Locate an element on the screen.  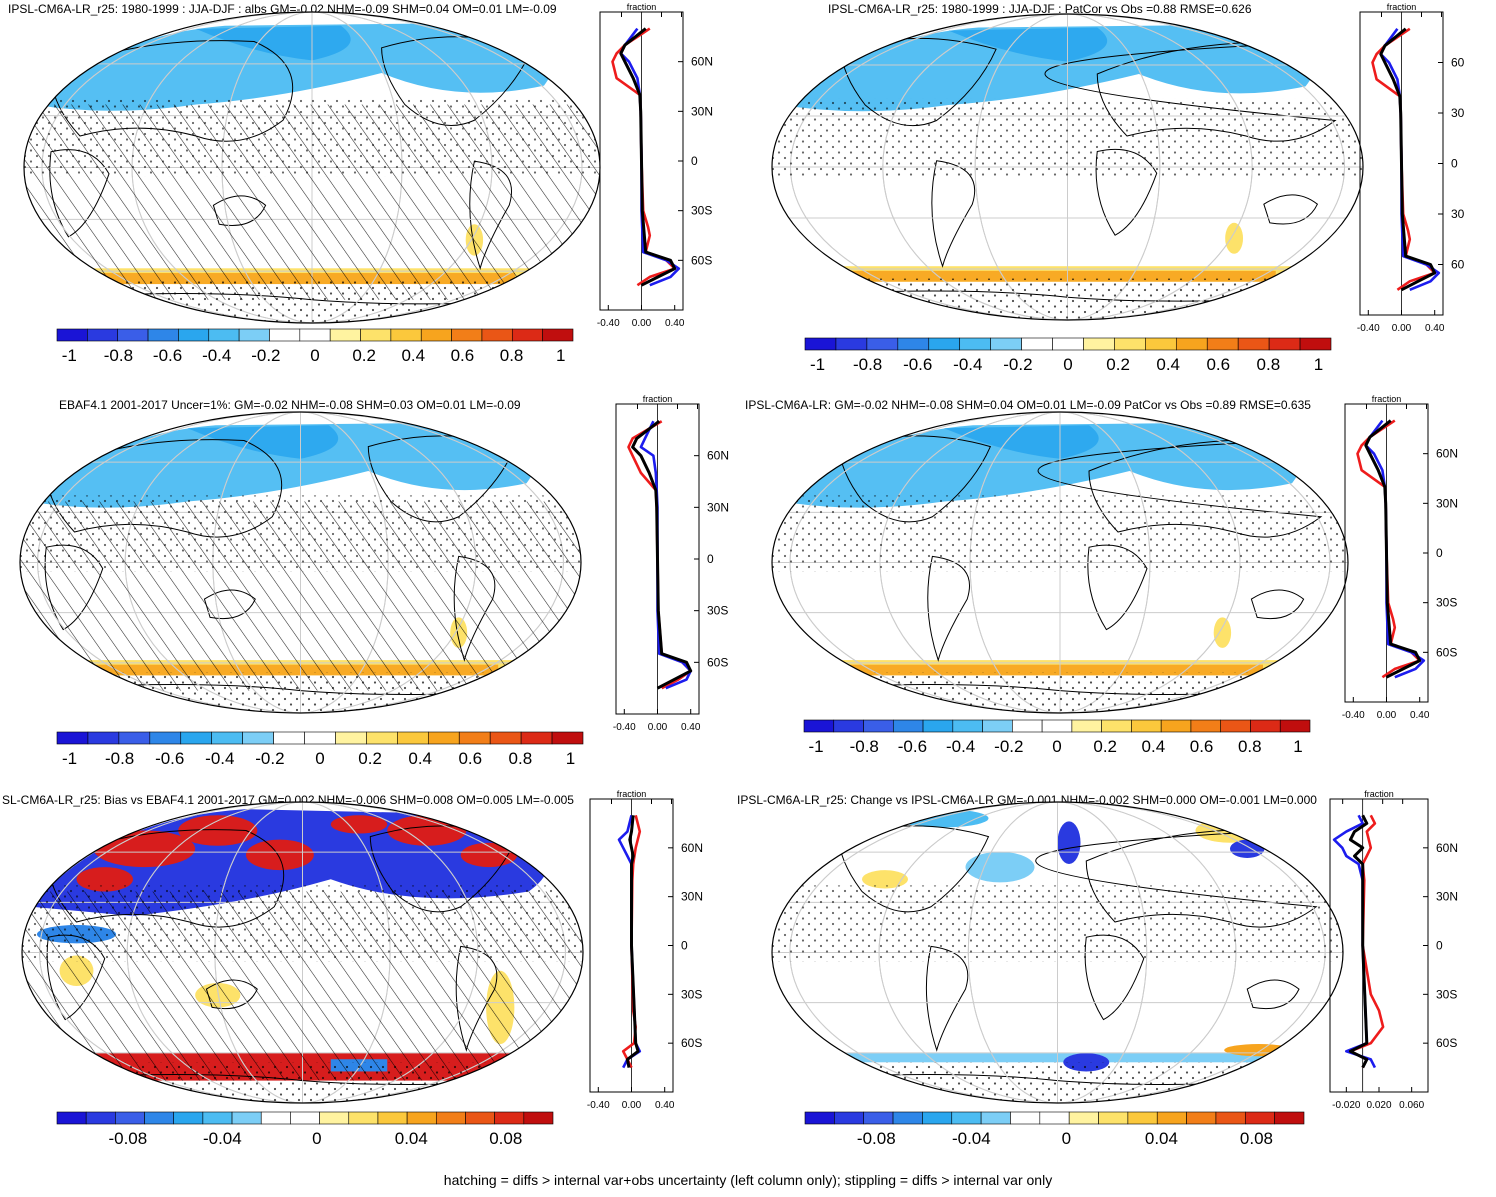
colorbar-tick-label: 1 is located at coordinates (560, 355).